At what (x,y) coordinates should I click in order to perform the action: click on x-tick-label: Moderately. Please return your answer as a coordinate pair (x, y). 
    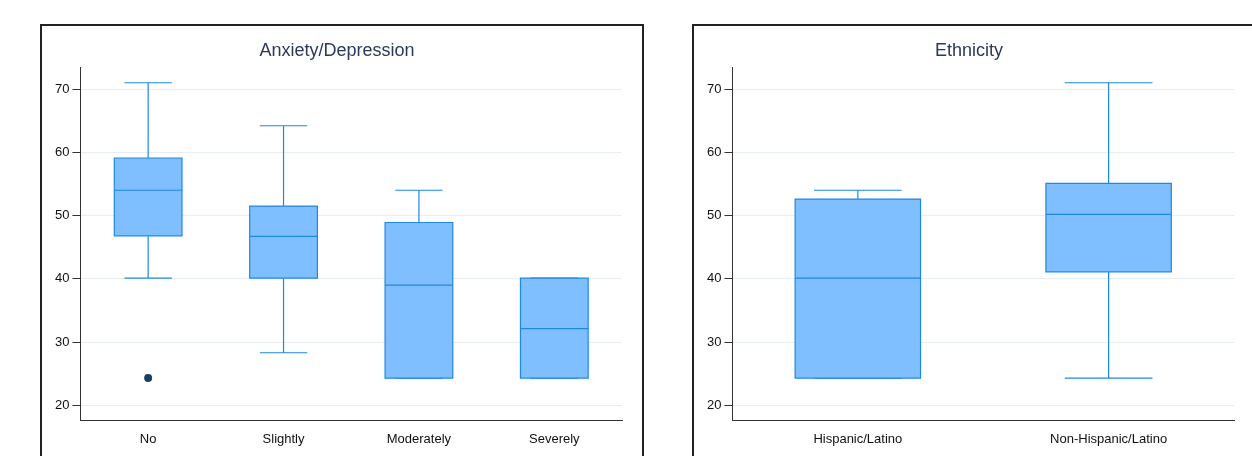
    Looking at the image, I should click on (419, 438).